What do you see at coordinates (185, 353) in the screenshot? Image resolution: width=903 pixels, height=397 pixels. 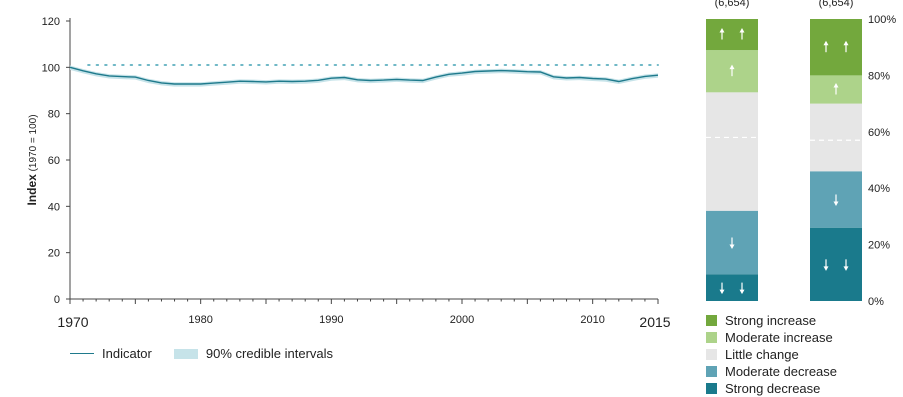 I see `ci-legend-swatch` at bounding box center [185, 353].